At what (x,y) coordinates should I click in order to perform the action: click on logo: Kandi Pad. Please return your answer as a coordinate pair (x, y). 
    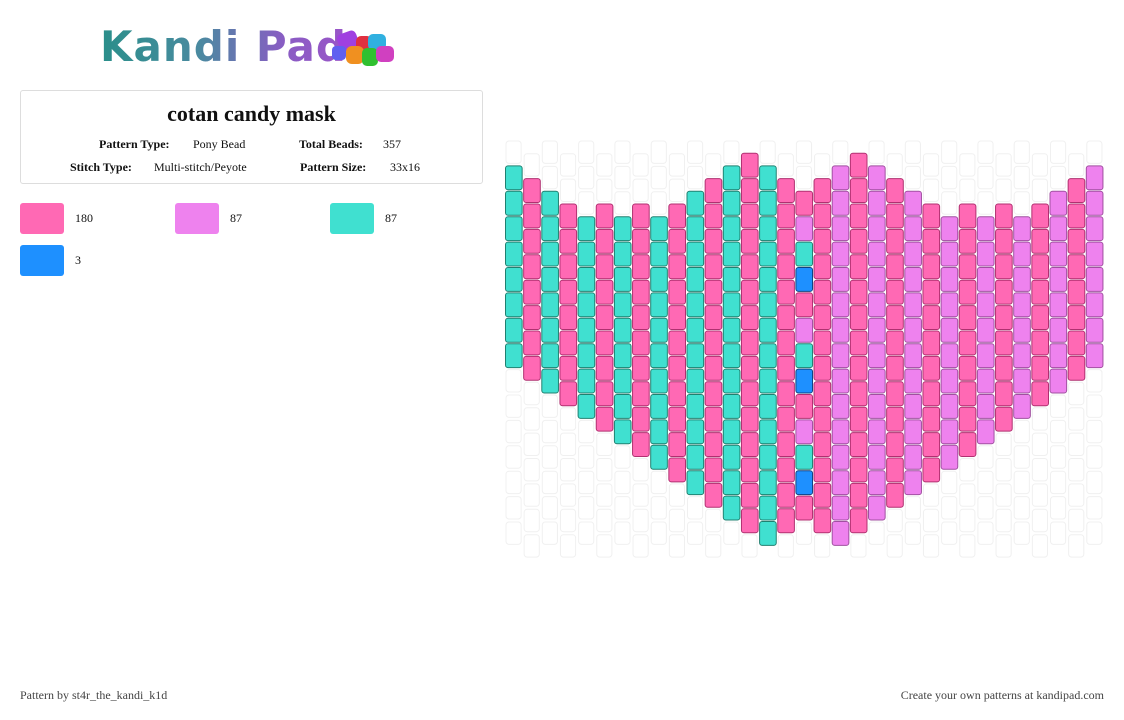
    Looking at the image, I should click on (255, 50).